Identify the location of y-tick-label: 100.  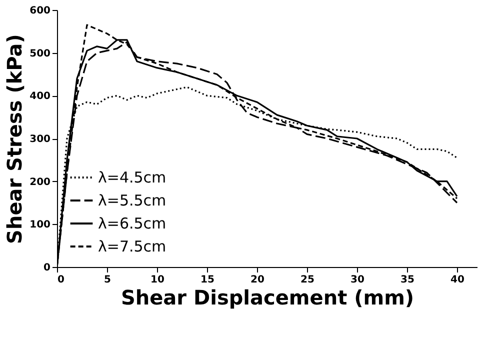
(40, 225).